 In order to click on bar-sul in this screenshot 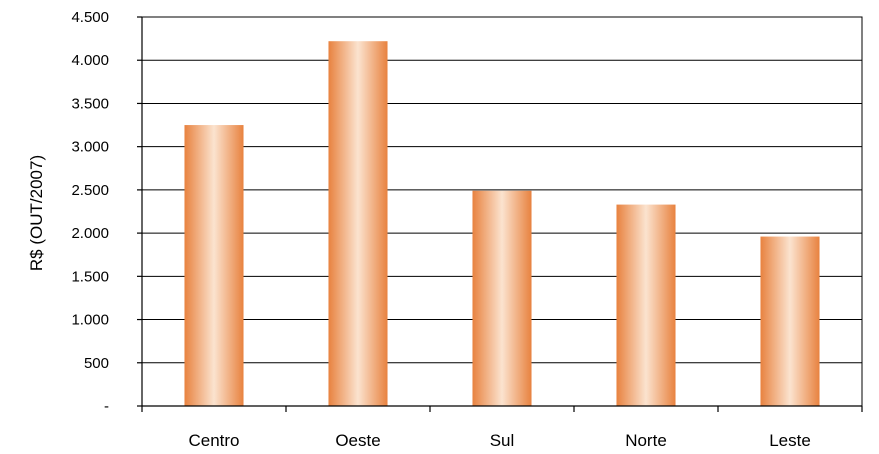, I will do `click(502, 298)`.